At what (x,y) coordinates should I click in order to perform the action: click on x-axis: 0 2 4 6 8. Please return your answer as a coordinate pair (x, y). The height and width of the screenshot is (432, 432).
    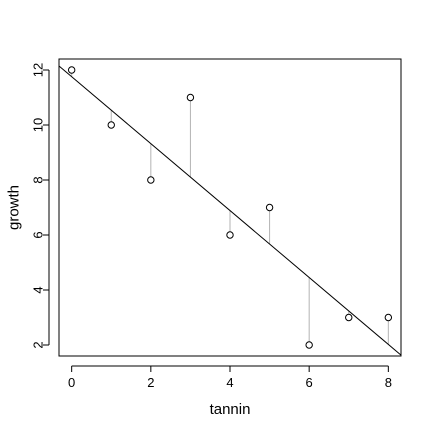
    Looking at the image, I should click on (230, 377).